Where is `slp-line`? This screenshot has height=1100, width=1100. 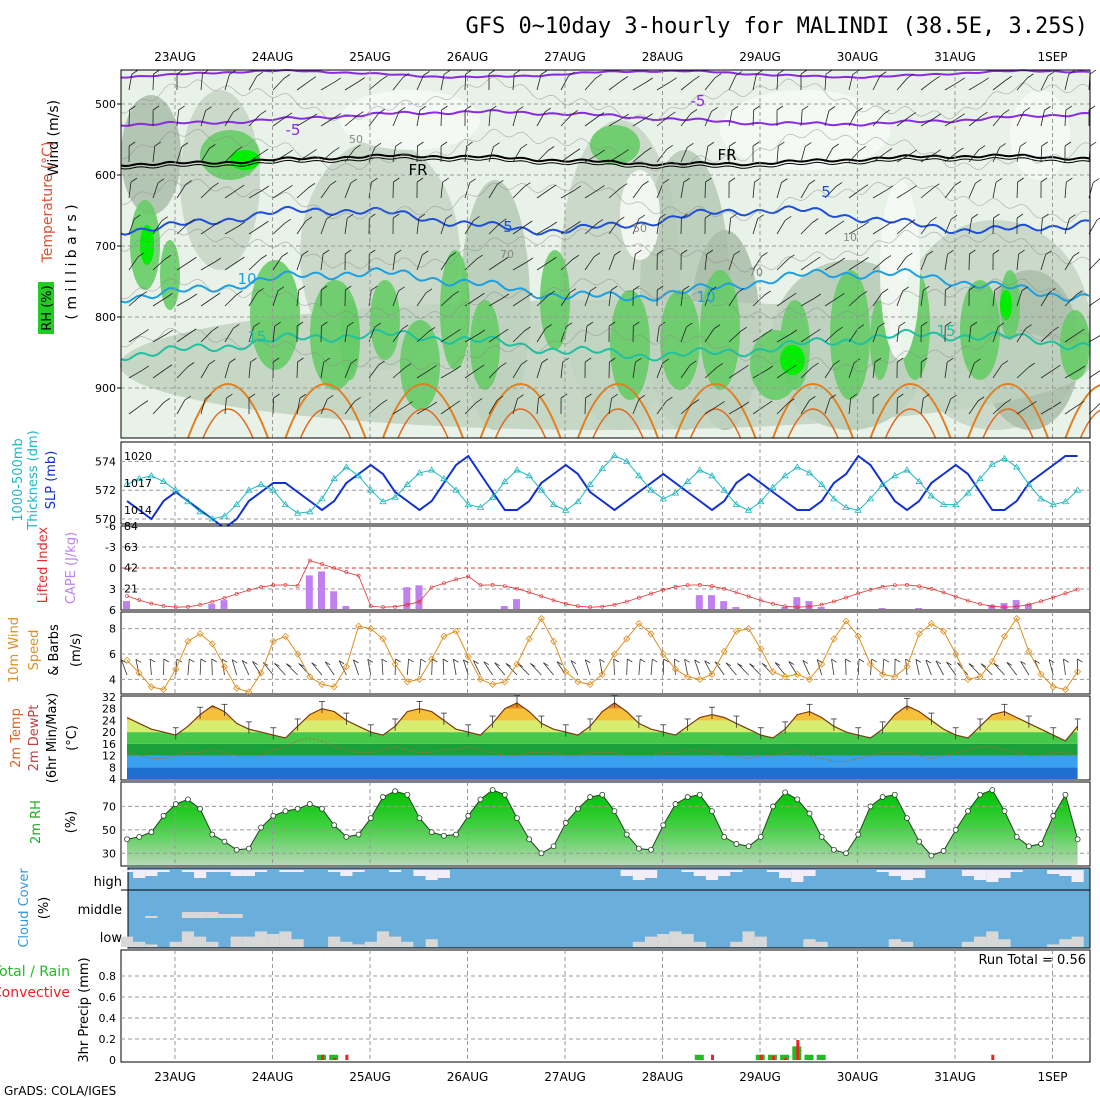 slp-line is located at coordinates (602, 492).